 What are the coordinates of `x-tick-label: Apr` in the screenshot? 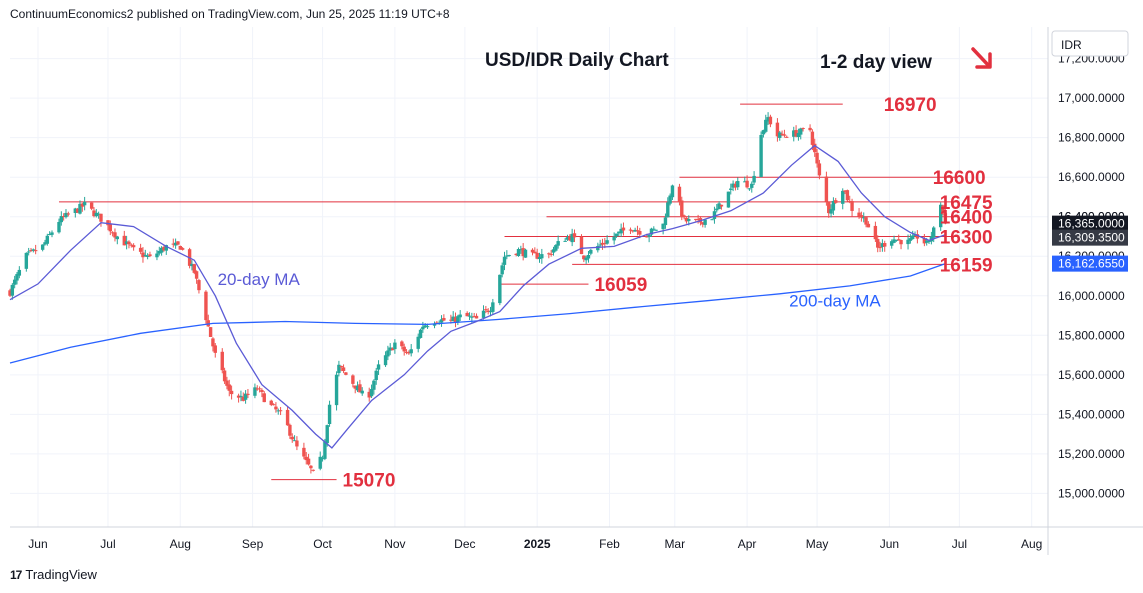 It's located at (747, 544).